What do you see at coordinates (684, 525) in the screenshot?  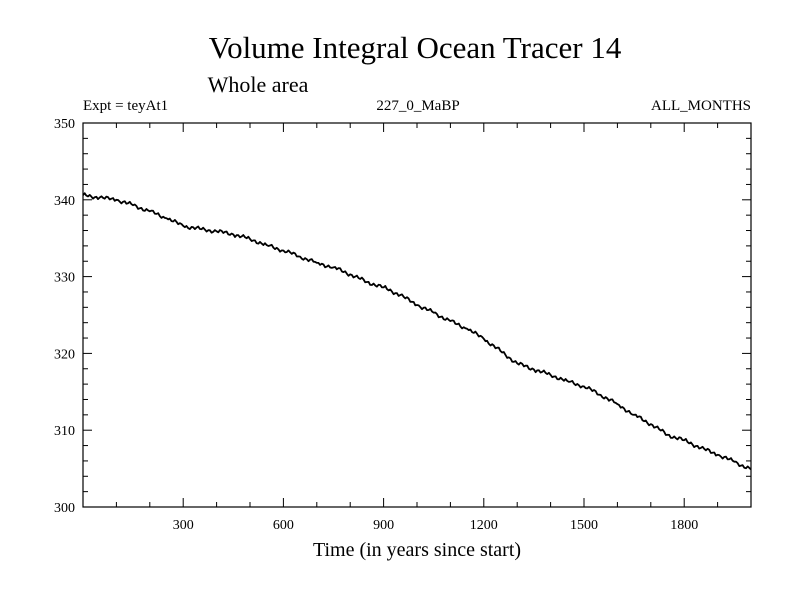 I see `x-tick-label: 1800` at bounding box center [684, 525].